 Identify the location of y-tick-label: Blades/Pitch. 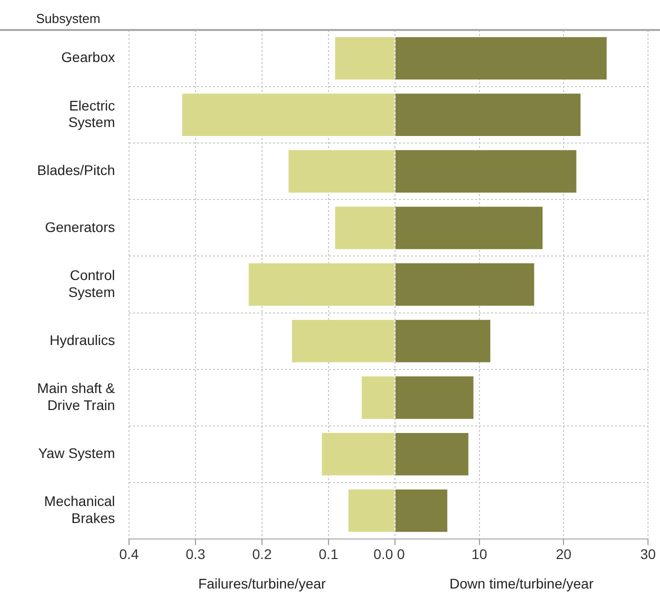
(76, 170).